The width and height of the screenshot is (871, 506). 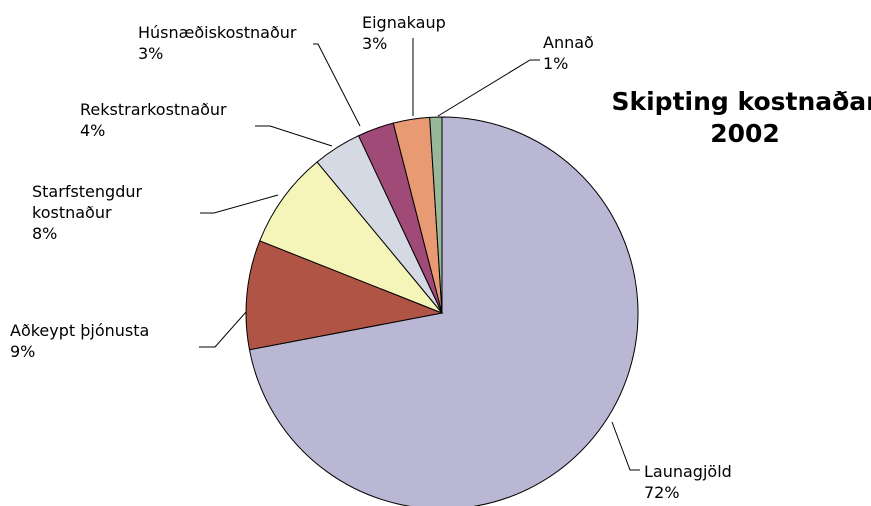 What do you see at coordinates (662, 492) in the screenshot?
I see `value-label: 72%` at bounding box center [662, 492].